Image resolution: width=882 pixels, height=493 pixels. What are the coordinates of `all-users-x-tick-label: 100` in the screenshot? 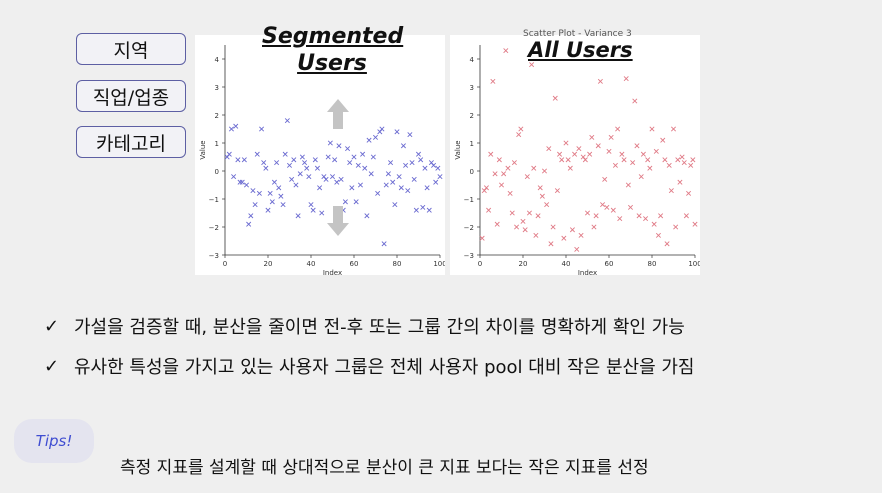 It's located at (694, 264).